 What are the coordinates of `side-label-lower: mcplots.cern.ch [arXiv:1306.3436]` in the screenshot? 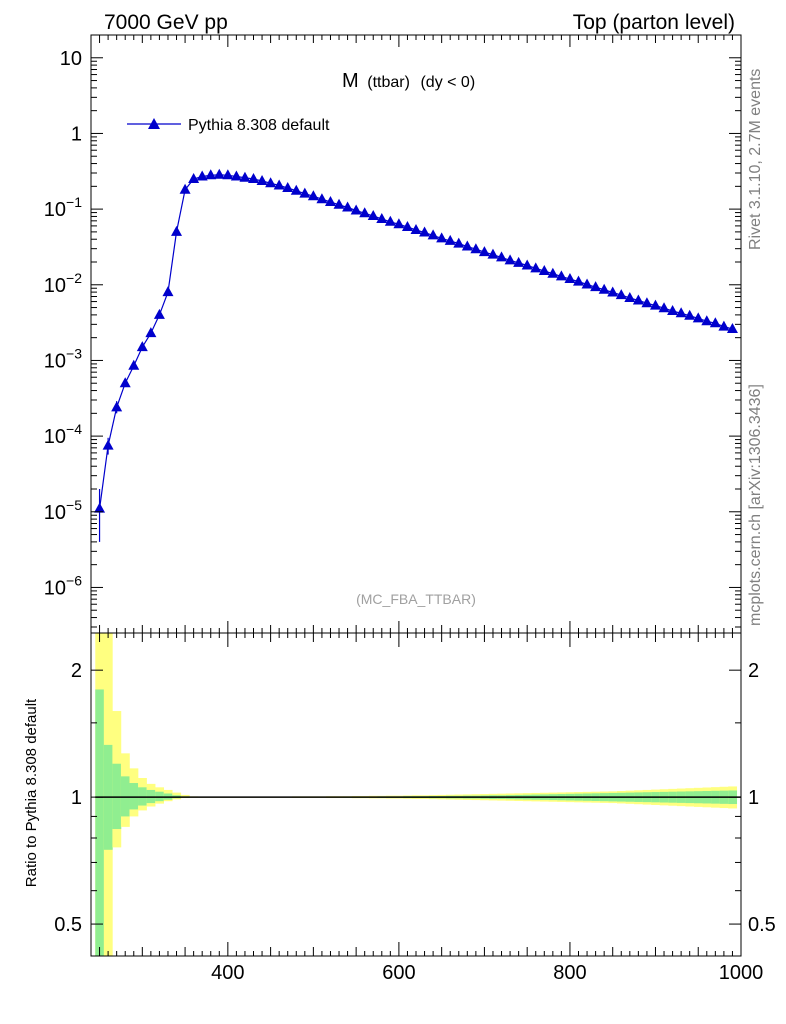 It's located at (755, 505).